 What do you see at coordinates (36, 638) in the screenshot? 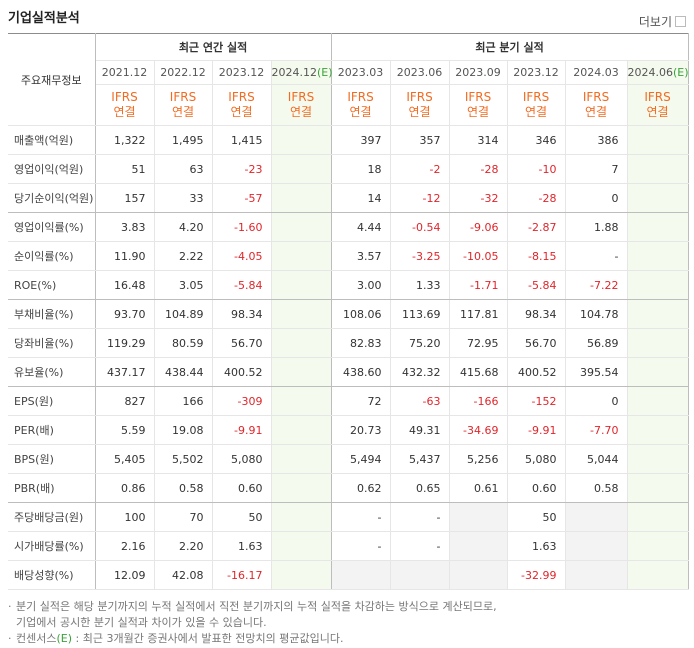
I see `footnote-part: 컨센서스` at bounding box center [36, 638].